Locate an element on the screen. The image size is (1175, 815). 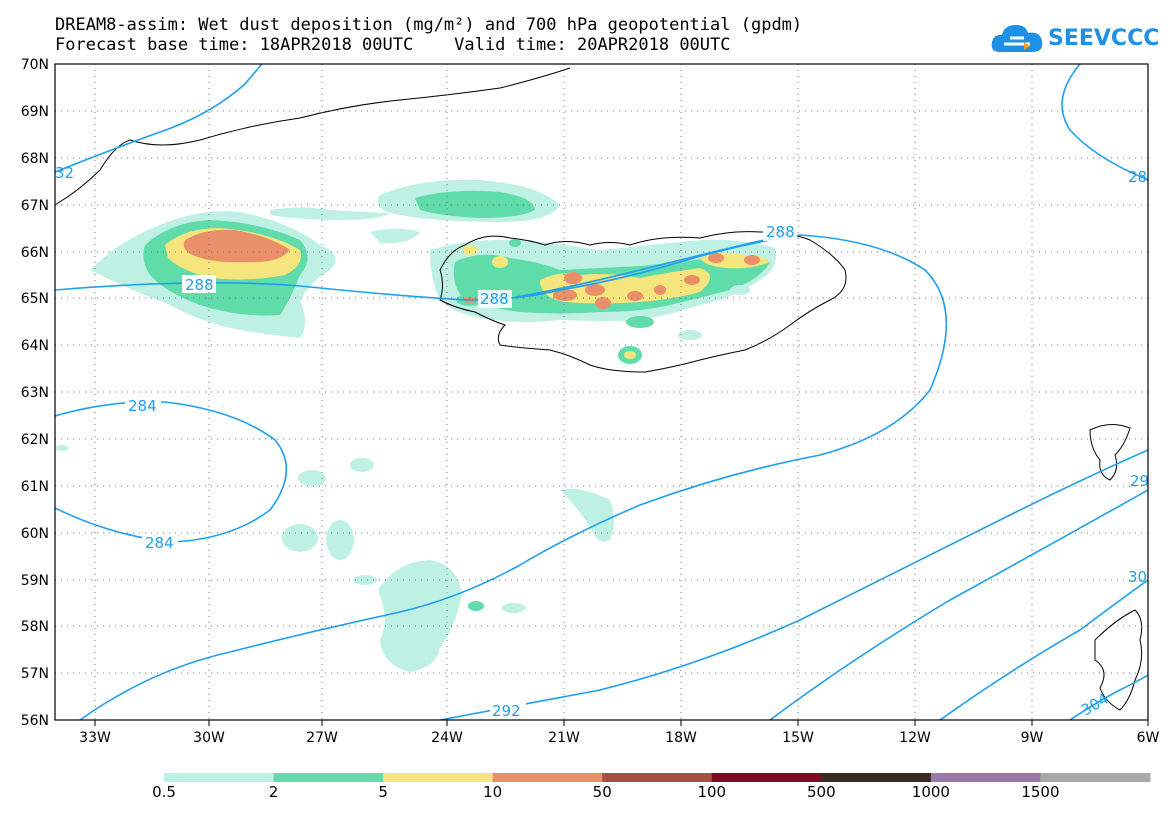
colorbar-label: 2 is located at coordinates (273, 792).